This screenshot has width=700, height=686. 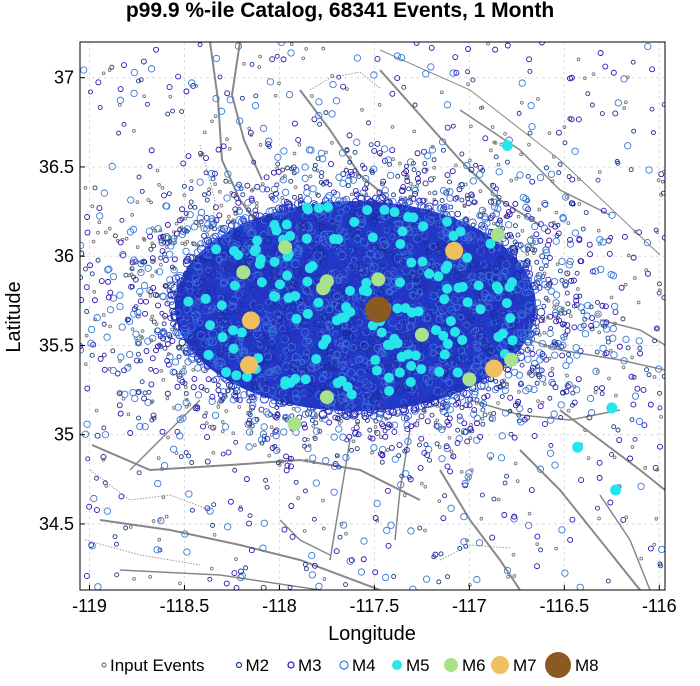 I want to click on legend-marker, so click(x=291, y=665).